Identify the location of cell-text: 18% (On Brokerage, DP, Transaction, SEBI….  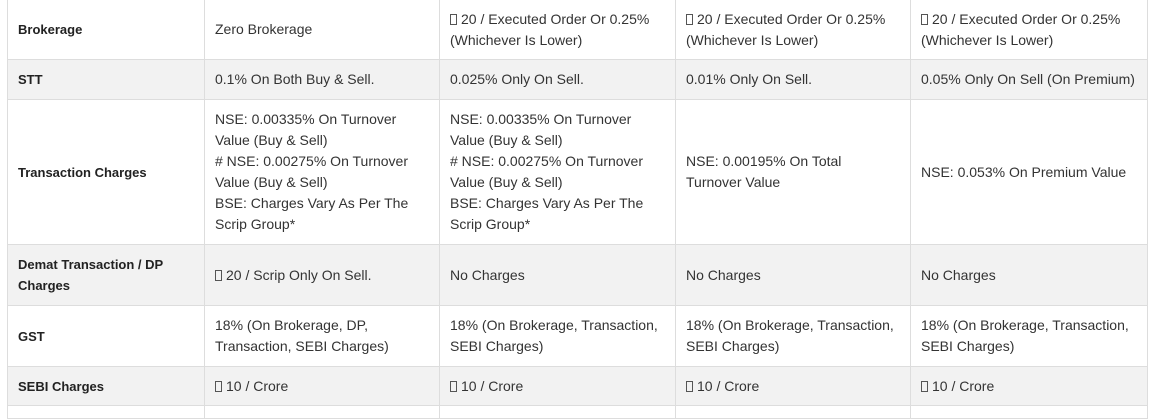
(302, 335).